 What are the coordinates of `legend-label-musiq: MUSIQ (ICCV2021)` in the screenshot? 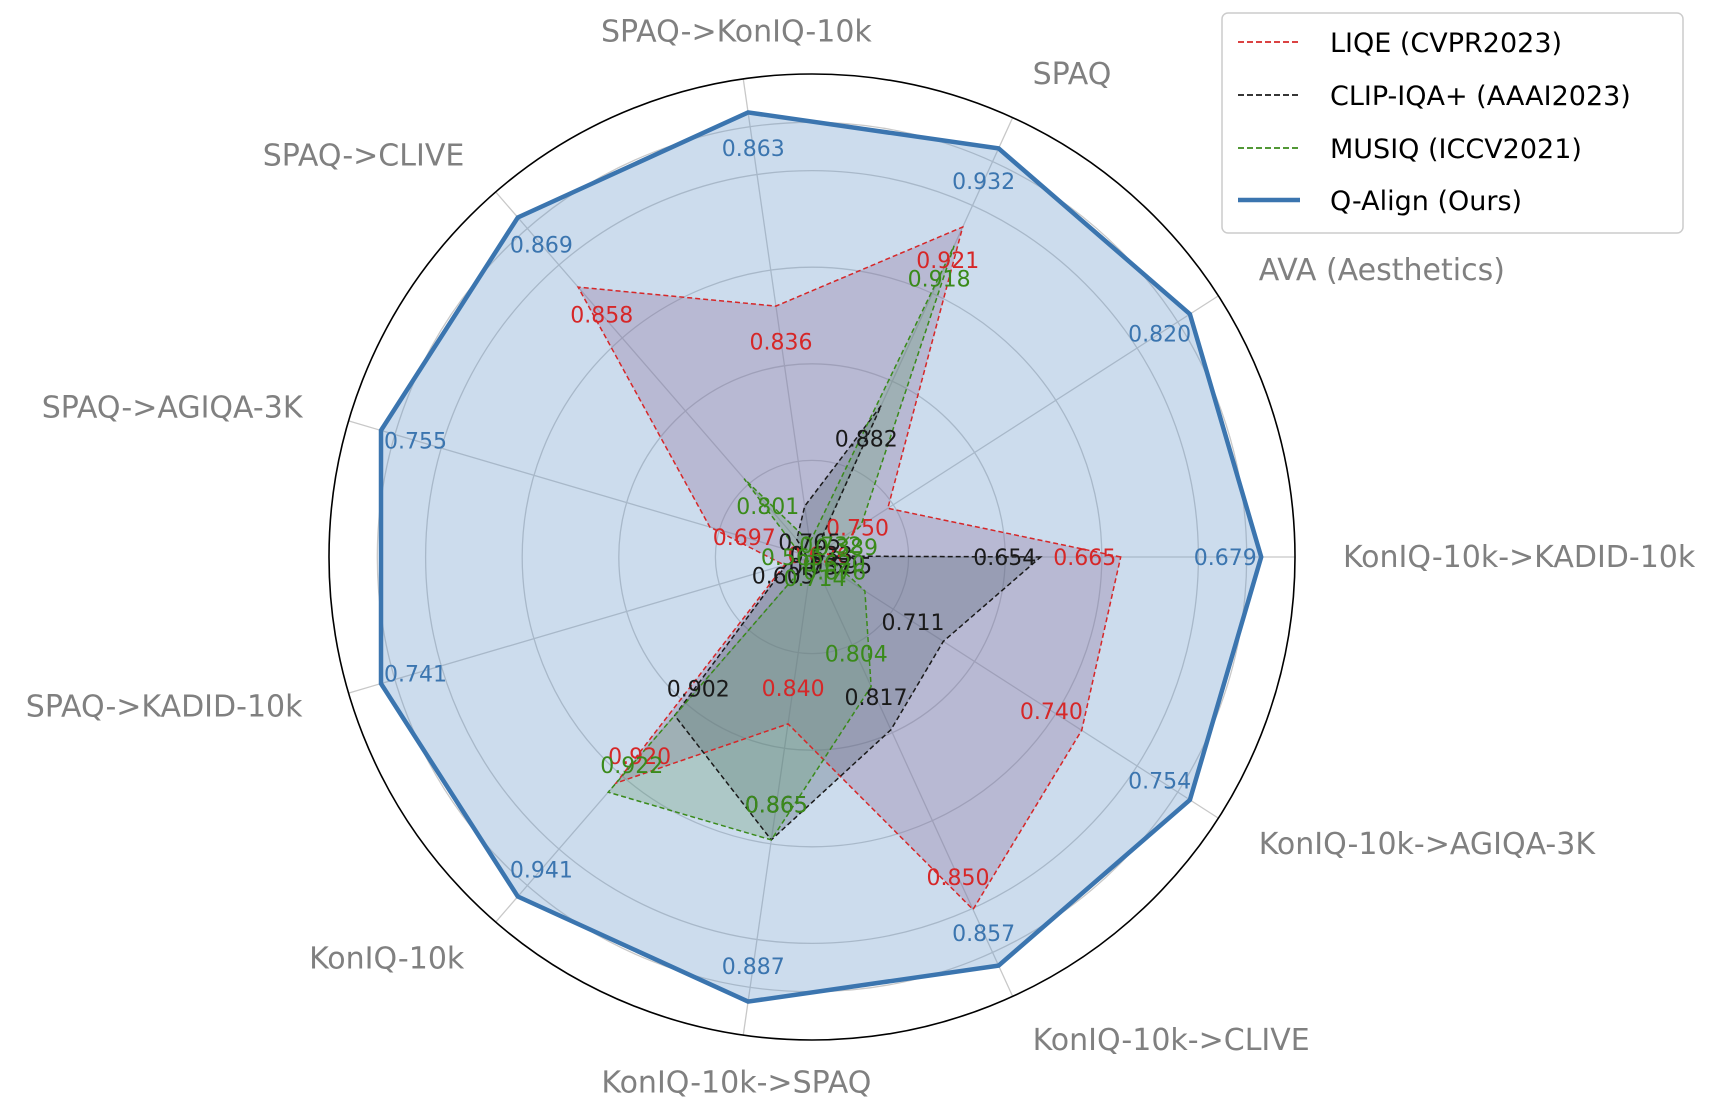 It's located at (1456, 149).